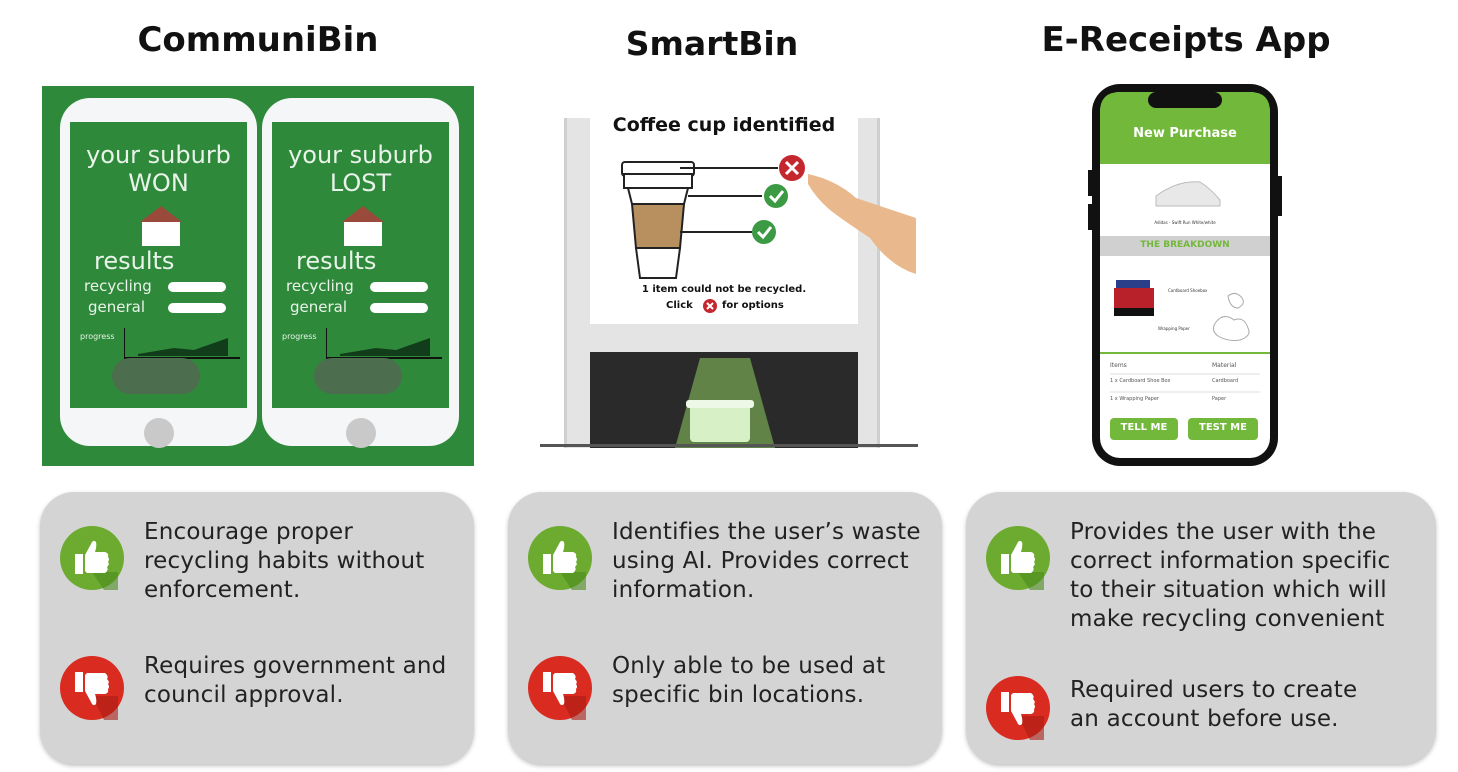 This screenshot has width=1458, height=772. Describe the element at coordinates (1219, 399) in the screenshot. I see `row2-material: Paper` at that location.